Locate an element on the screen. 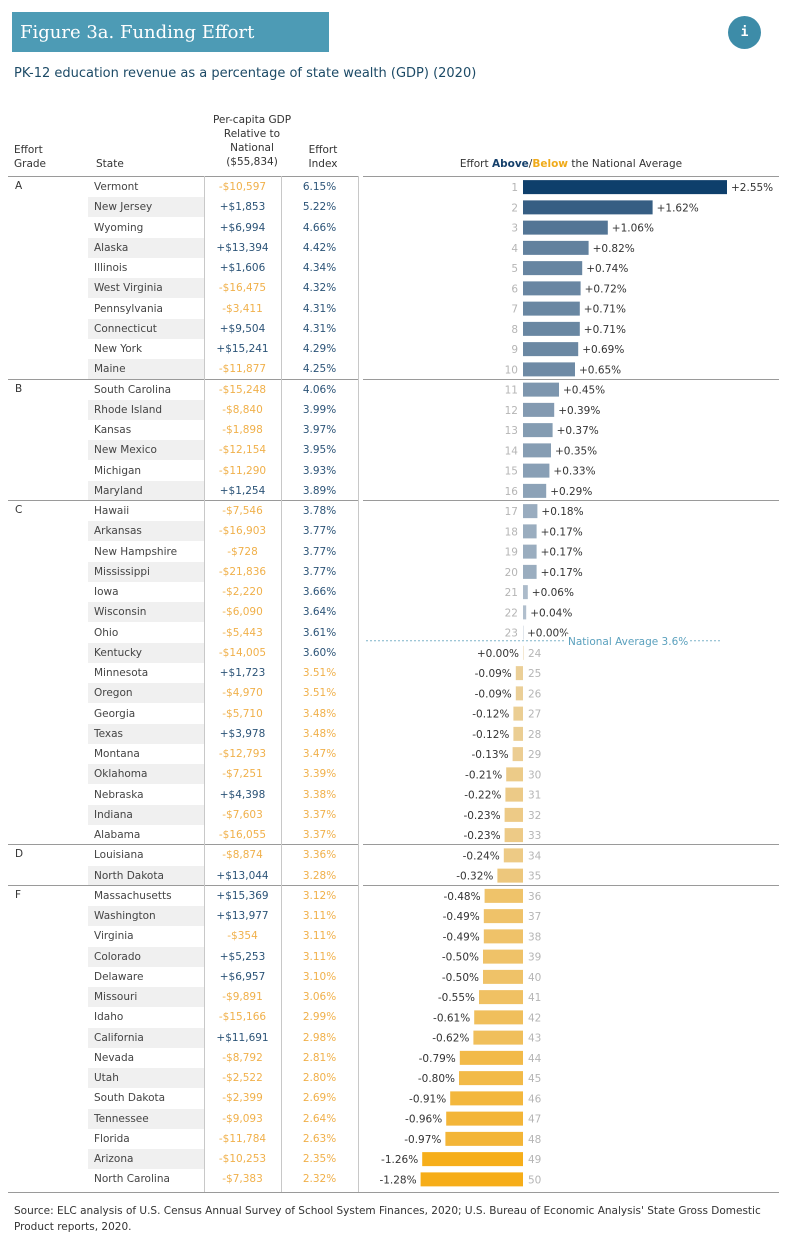  rank-label: 8 is located at coordinates (514, 330).